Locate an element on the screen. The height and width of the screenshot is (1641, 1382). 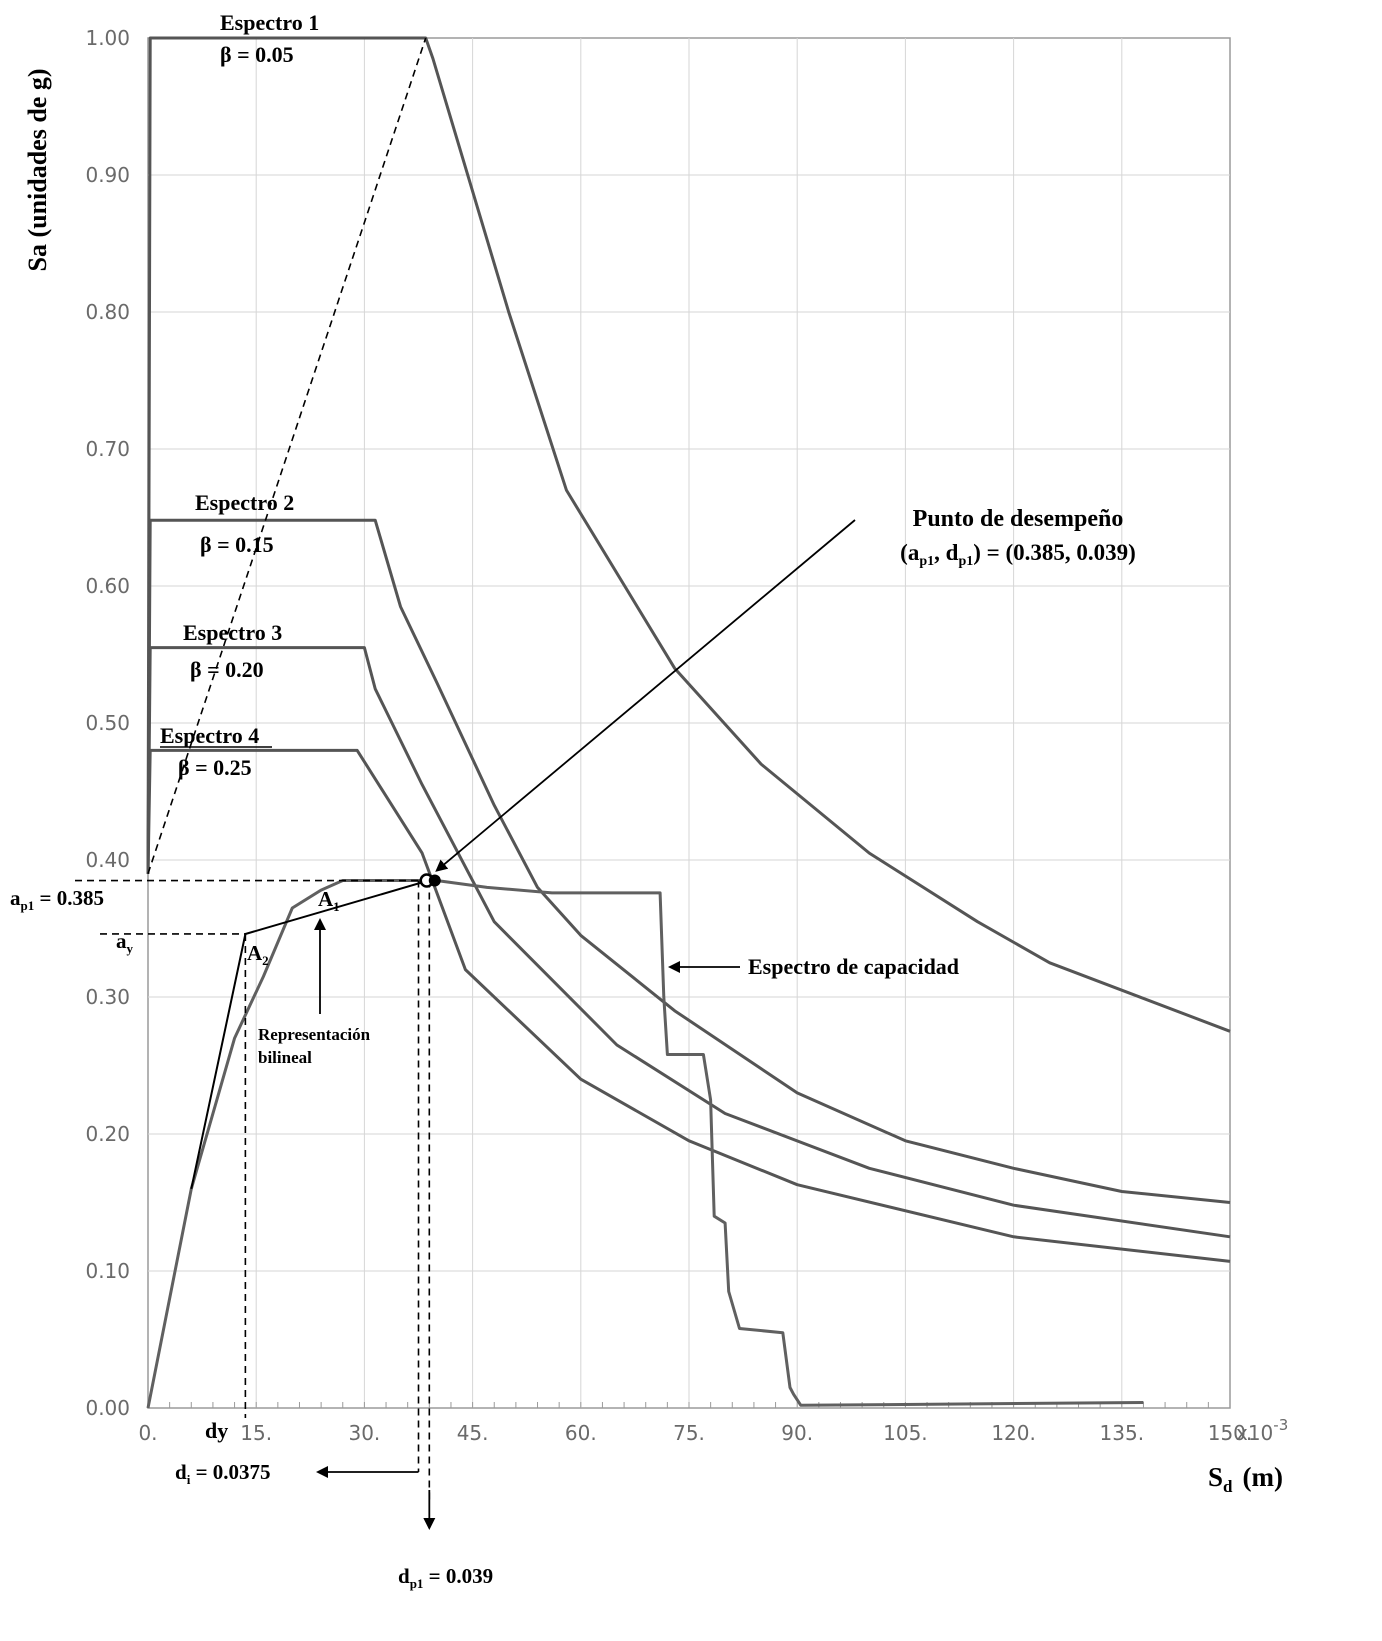
y-tick-label: 0.40 is located at coordinates (107, 860).